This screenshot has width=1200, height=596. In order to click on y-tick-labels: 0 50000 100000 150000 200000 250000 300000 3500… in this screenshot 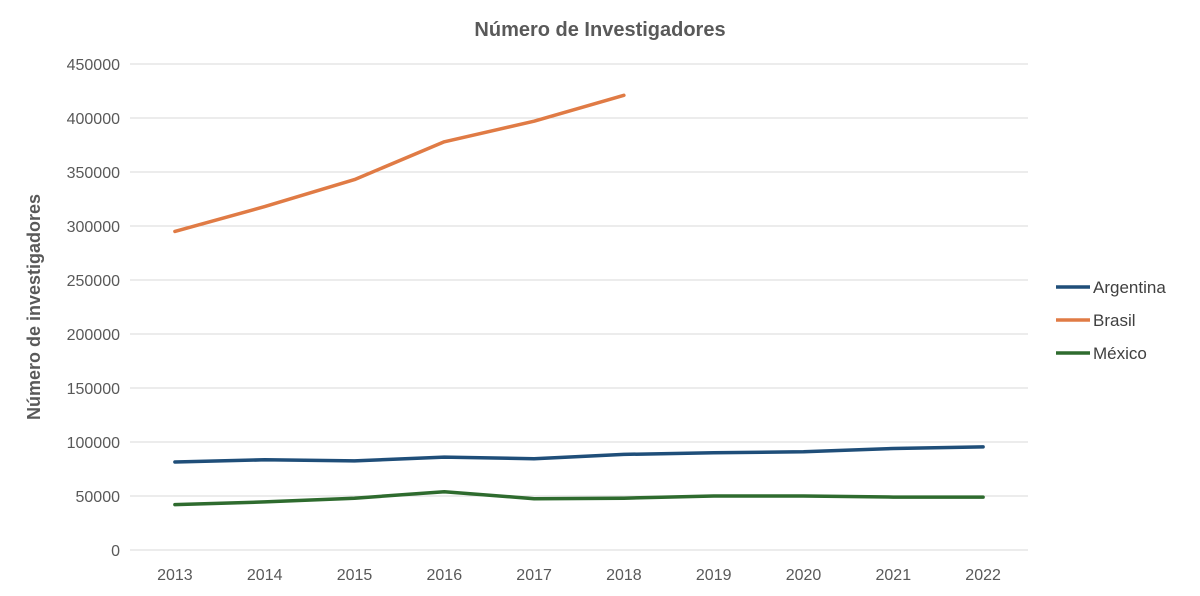, I will do `click(93, 308)`.